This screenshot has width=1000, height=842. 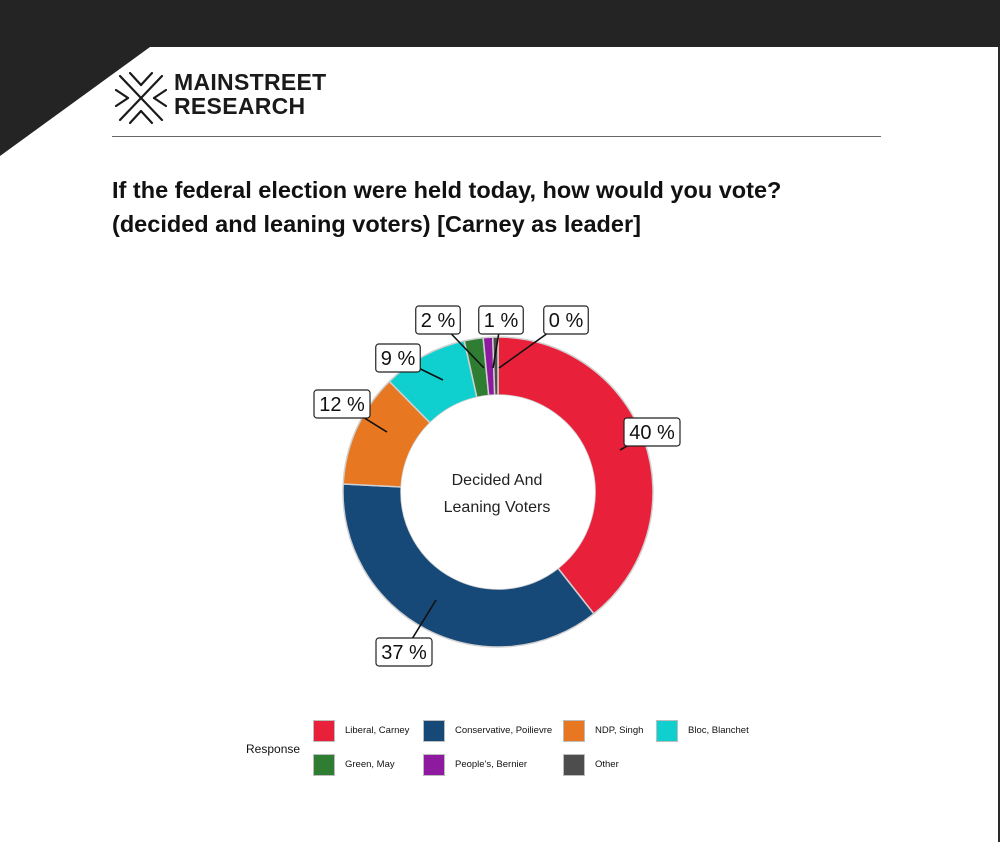 I want to click on legend-swatch-green-may, so click(x=324, y=765).